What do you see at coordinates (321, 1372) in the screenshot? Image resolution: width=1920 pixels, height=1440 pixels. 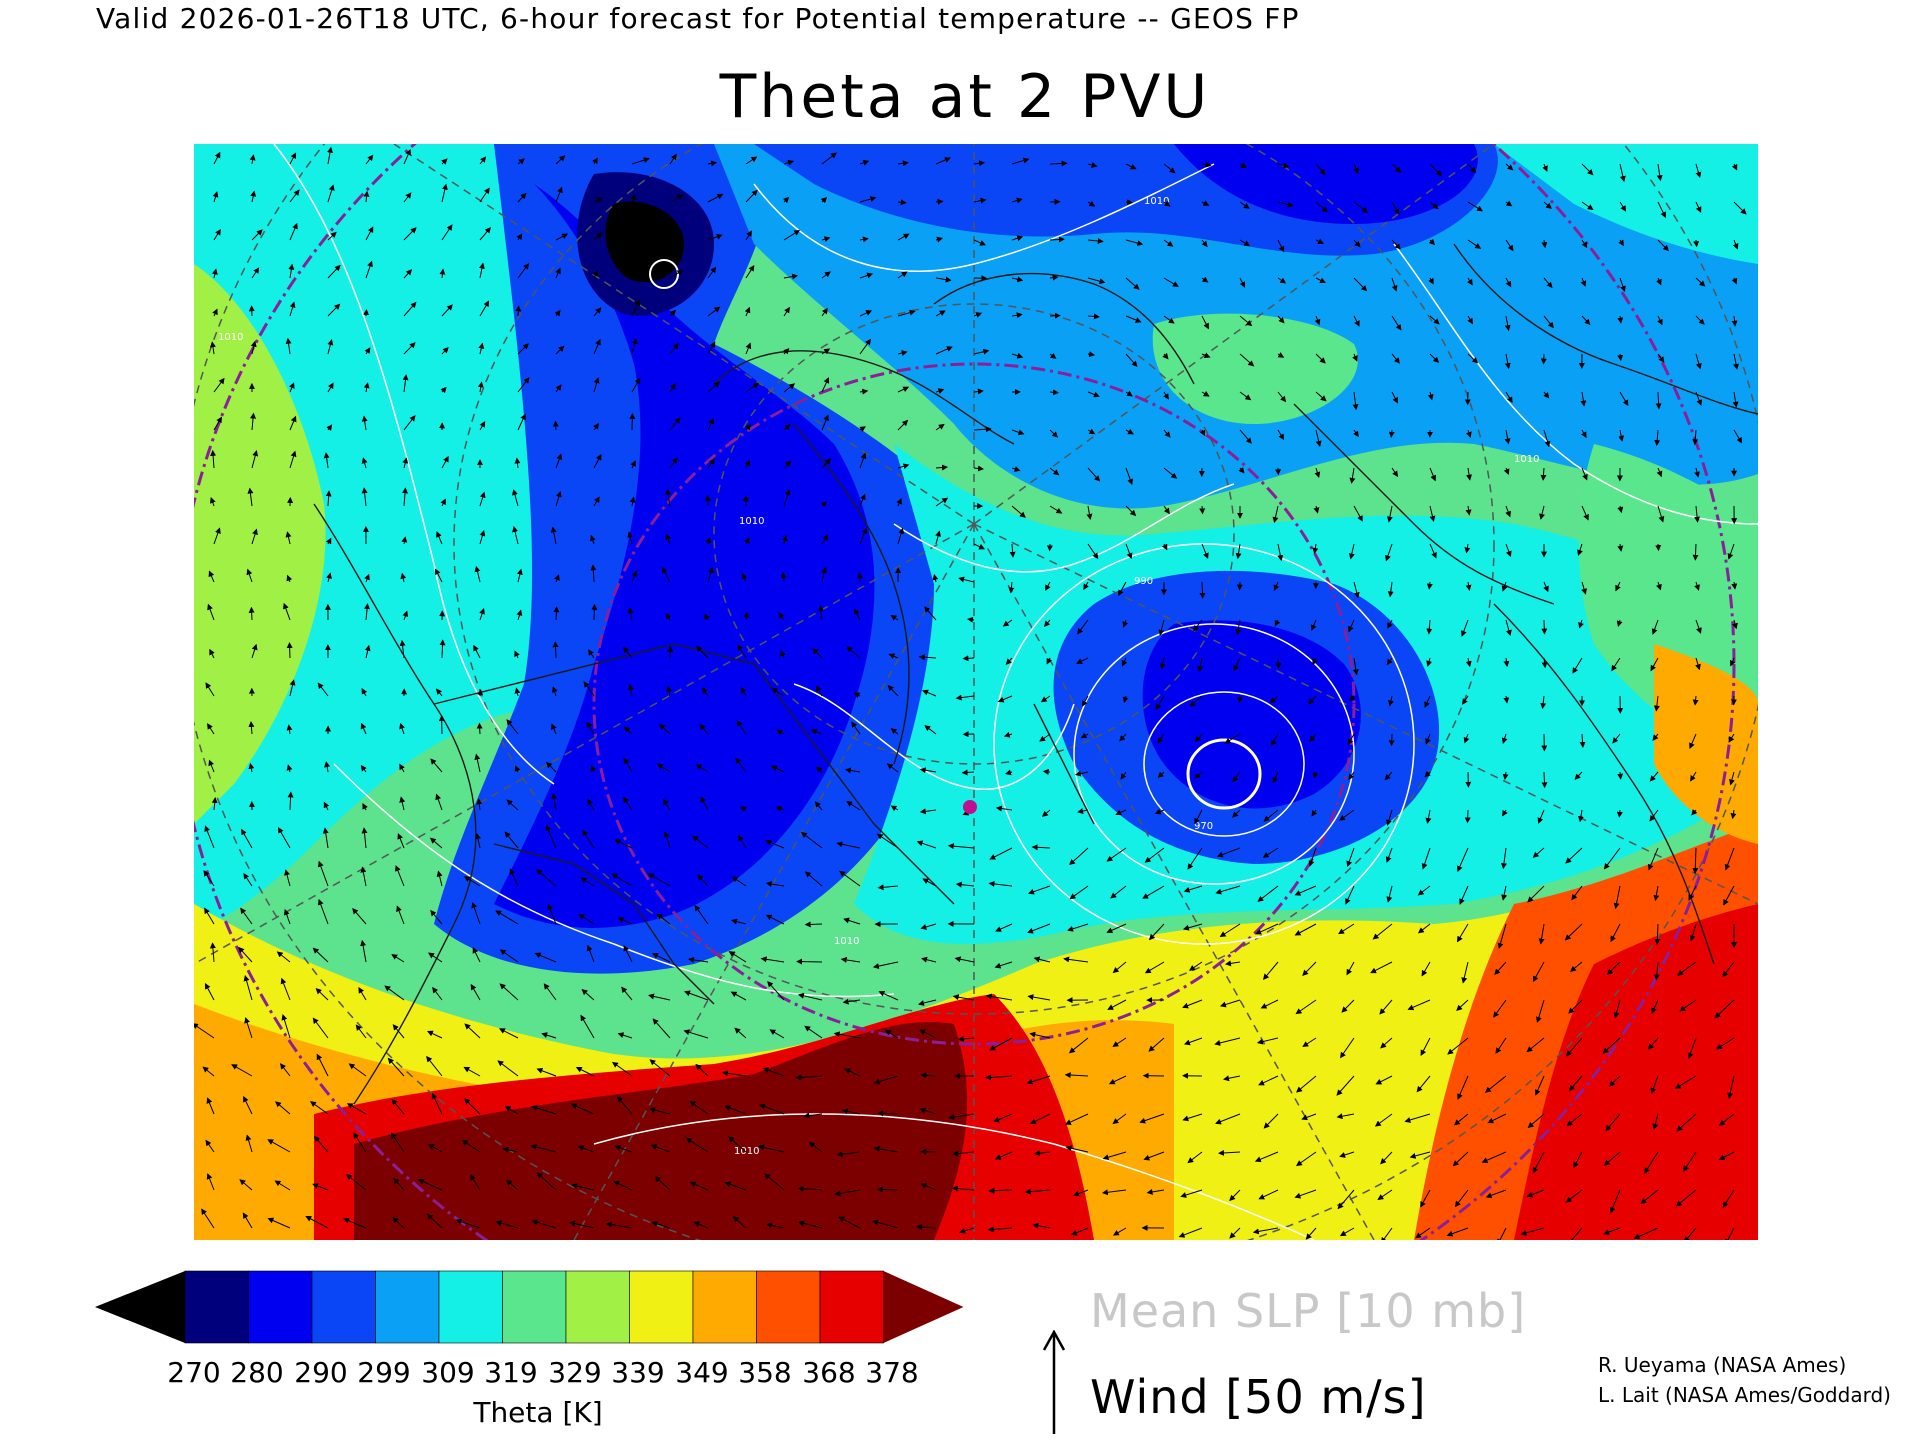 I see `colorbar-tick-label: 290` at bounding box center [321, 1372].